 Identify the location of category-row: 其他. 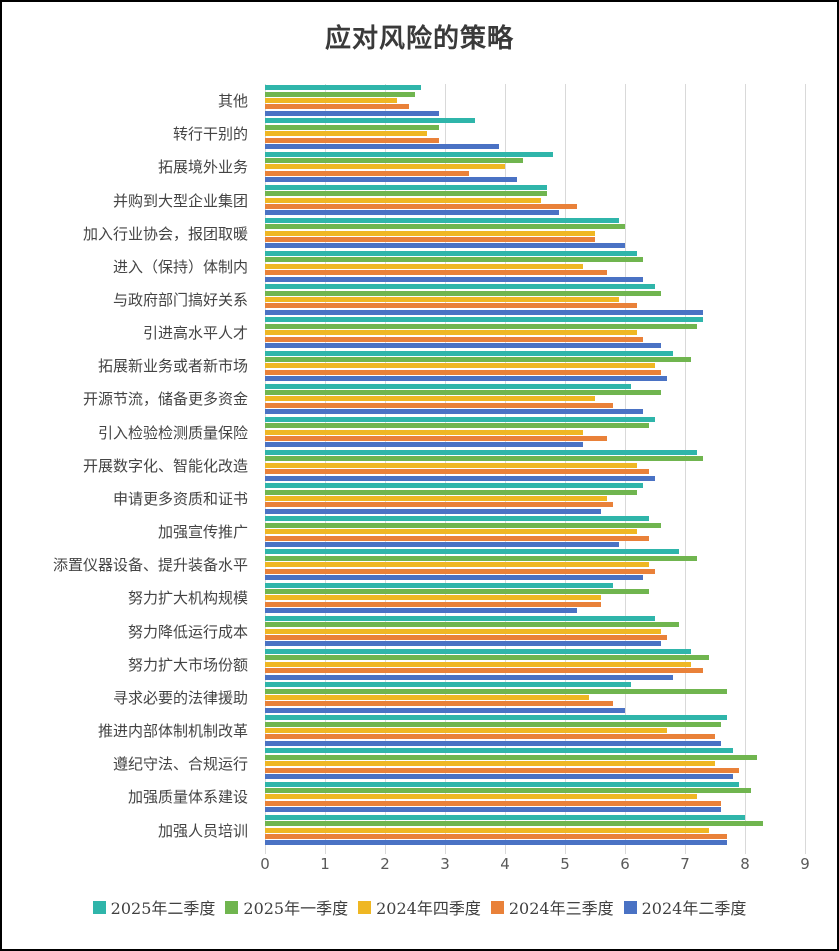
(419, 100).